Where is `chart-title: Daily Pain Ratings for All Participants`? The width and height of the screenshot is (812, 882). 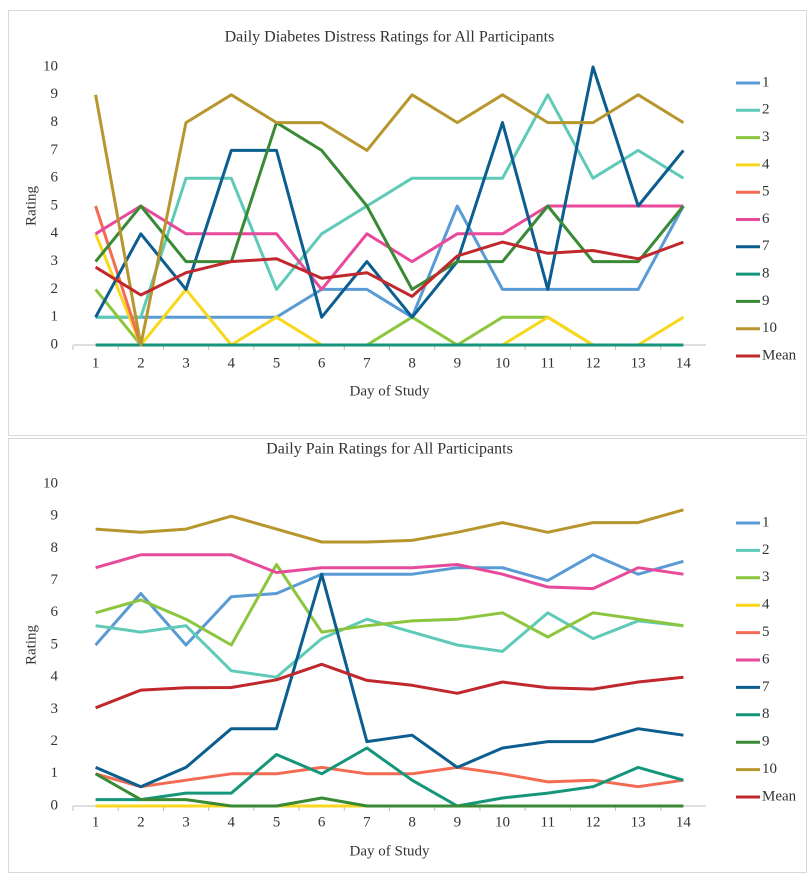 chart-title: Daily Pain Ratings for All Participants is located at coordinates (389, 449).